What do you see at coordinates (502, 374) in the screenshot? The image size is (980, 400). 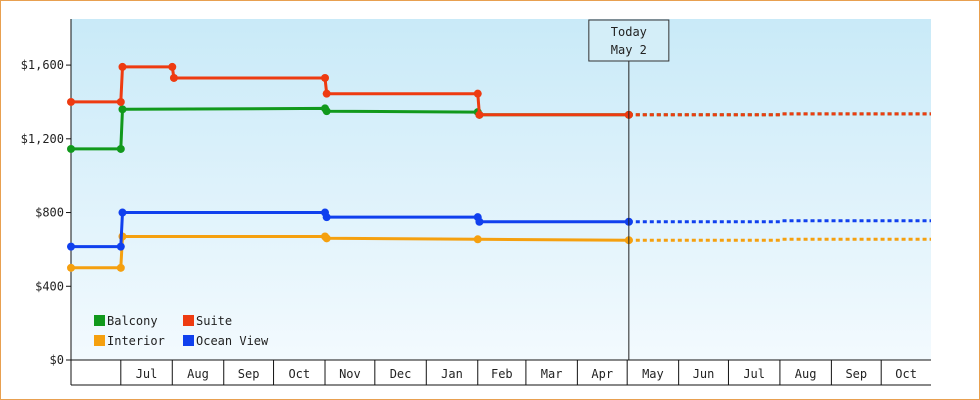 I see `x-tick-label: Feb` at bounding box center [502, 374].